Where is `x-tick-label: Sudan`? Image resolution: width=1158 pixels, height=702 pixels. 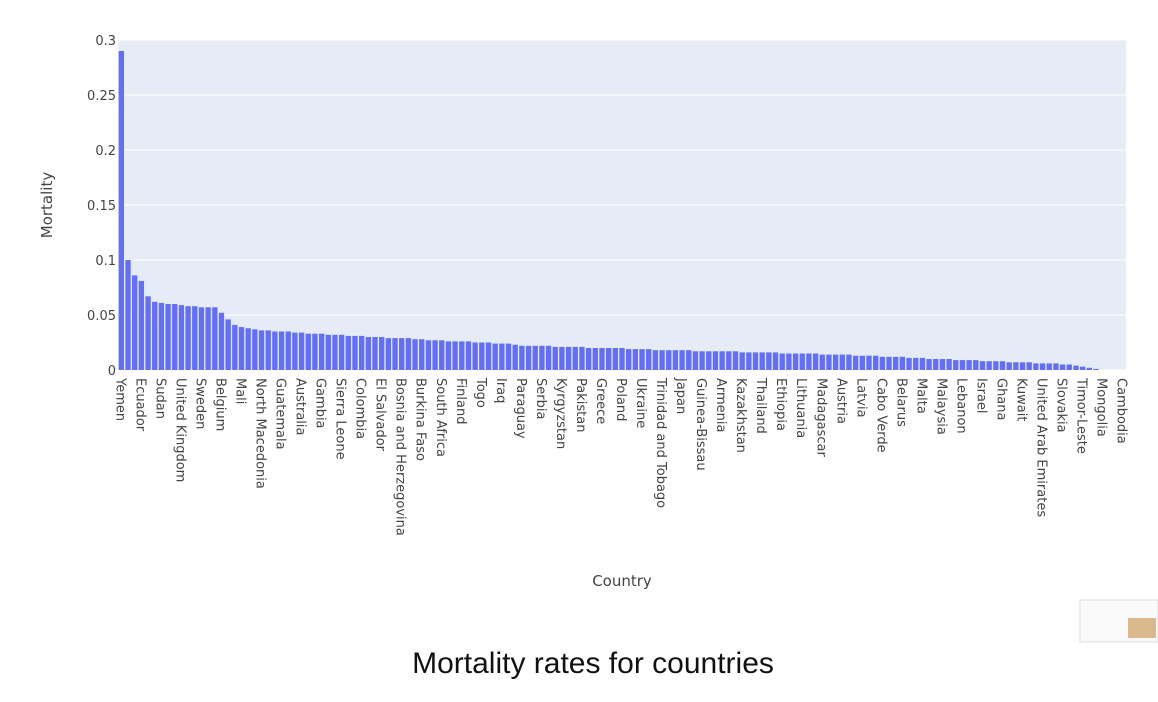
x-tick-label: Sudan is located at coordinates (159, 398).